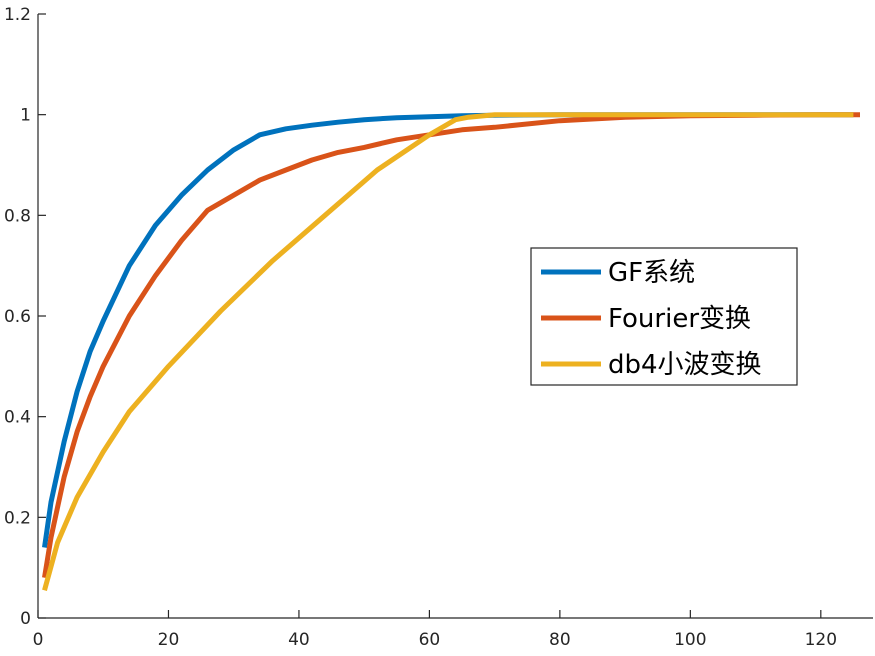 The width and height of the screenshot is (875, 656). I want to click on x-tick-label: 120, so click(821, 640).